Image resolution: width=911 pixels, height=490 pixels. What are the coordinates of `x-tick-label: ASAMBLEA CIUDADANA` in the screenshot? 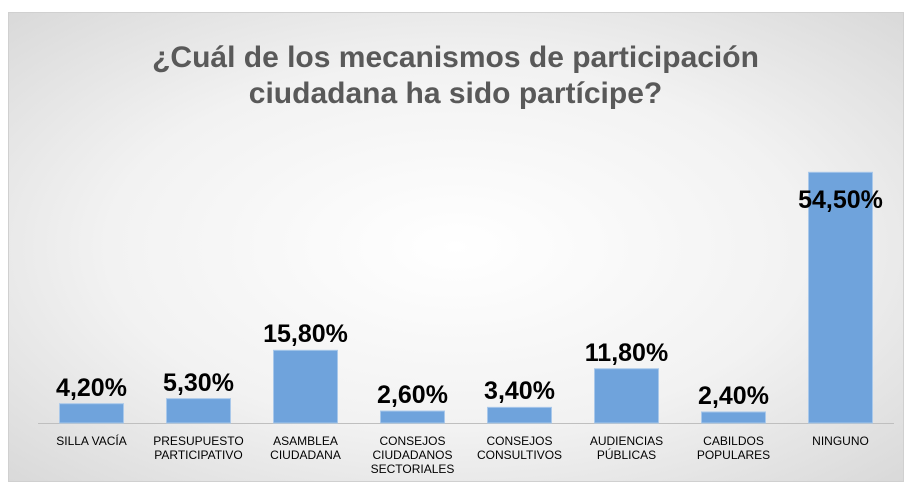 It's located at (305, 448).